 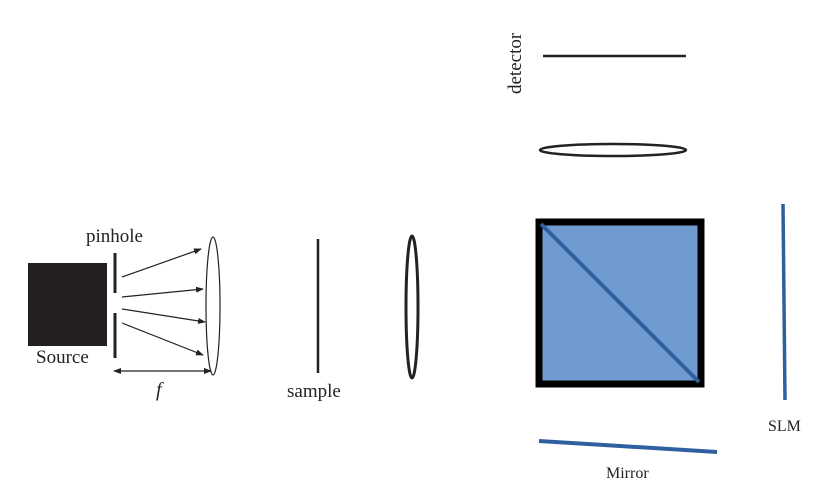 I want to click on mirror-label: Mirror, so click(x=627, y=473).